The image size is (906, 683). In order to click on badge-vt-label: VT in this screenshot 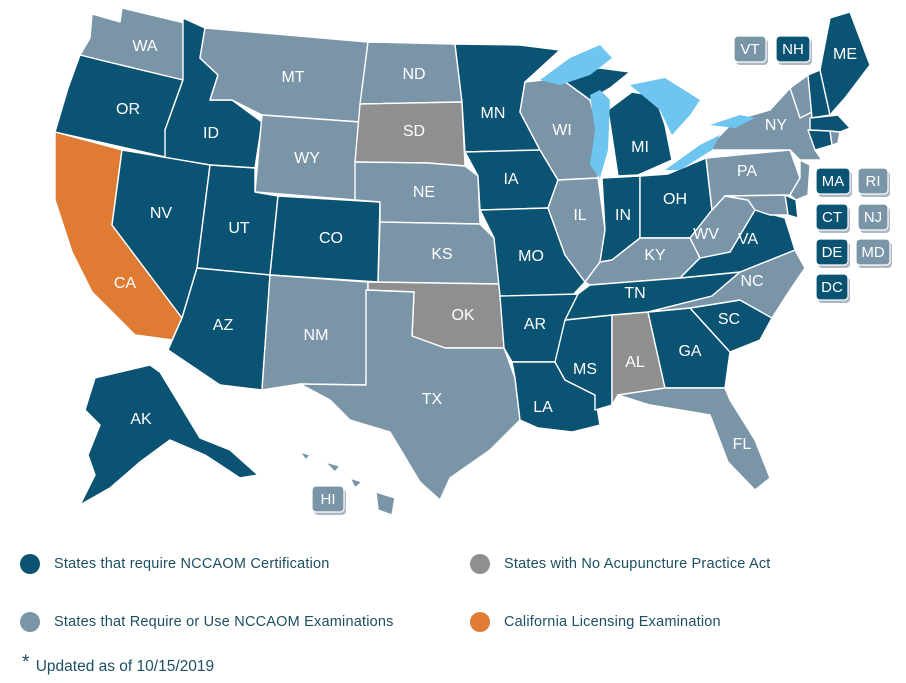, I will do `click(749, 49)`.